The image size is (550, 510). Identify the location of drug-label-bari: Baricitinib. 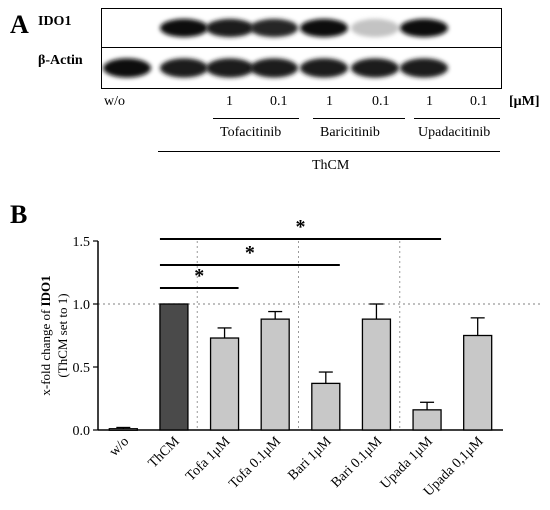
(350, 132).